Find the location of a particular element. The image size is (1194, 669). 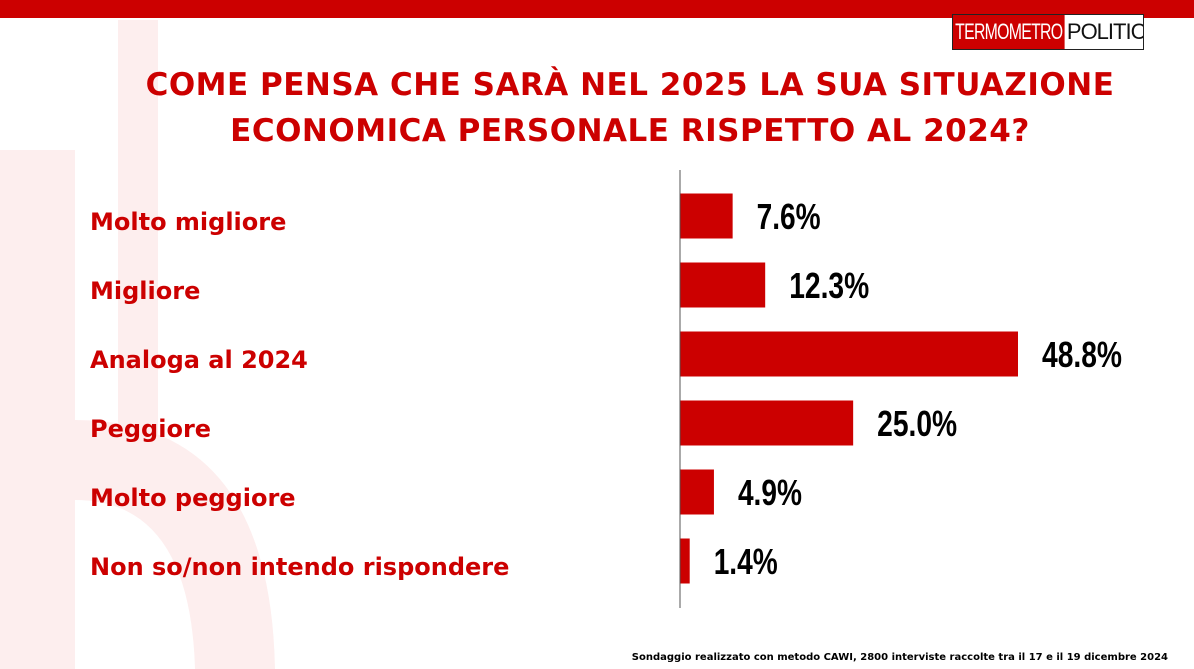

category-label: Migliore is located at coordinates (145, 291).